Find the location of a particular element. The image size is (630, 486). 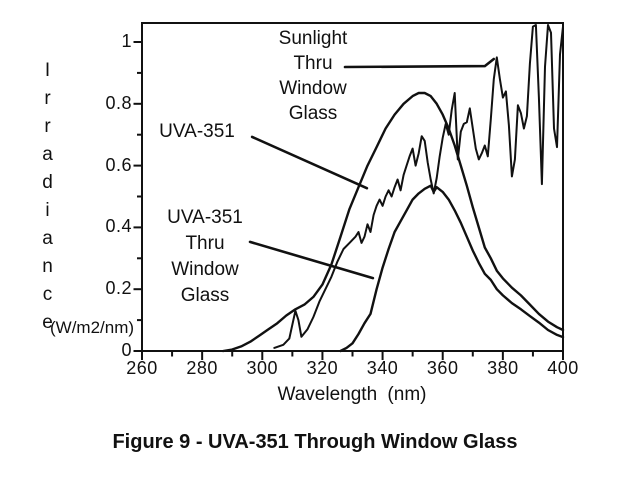

y-tick-label: 1 is located at coordinates (126, 41).